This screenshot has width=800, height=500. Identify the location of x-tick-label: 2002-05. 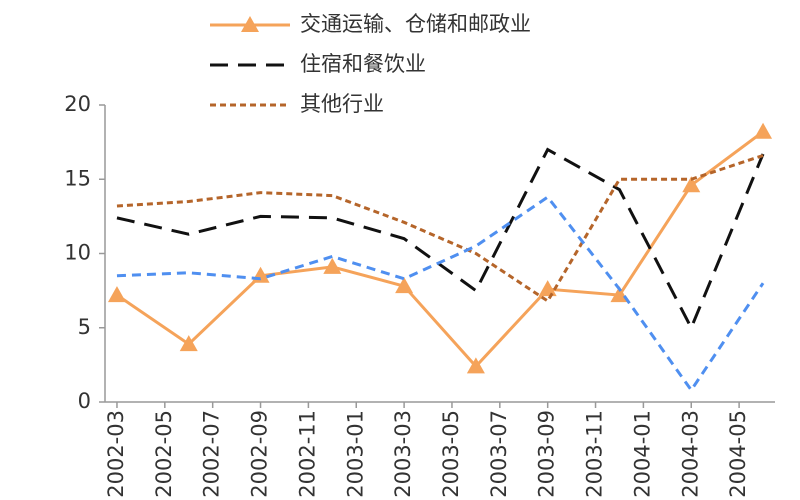
(164, 454).